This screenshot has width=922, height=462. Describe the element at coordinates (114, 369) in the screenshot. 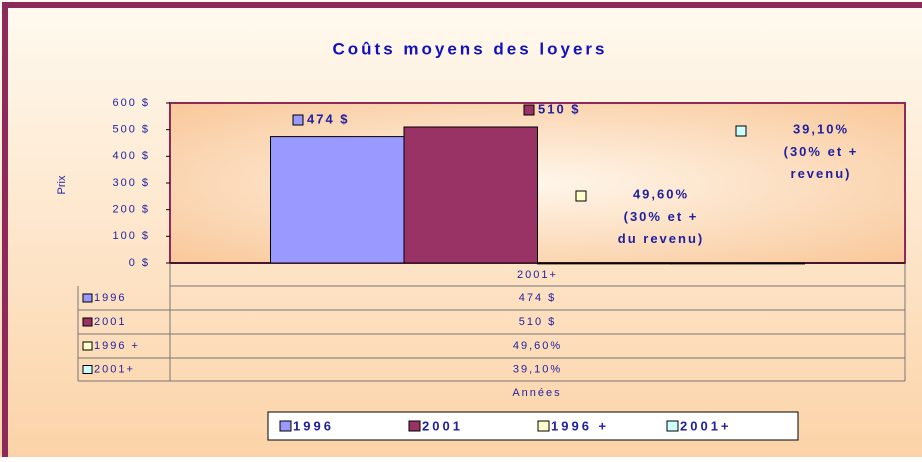

I see `table-series-name: 2001+` at that location.